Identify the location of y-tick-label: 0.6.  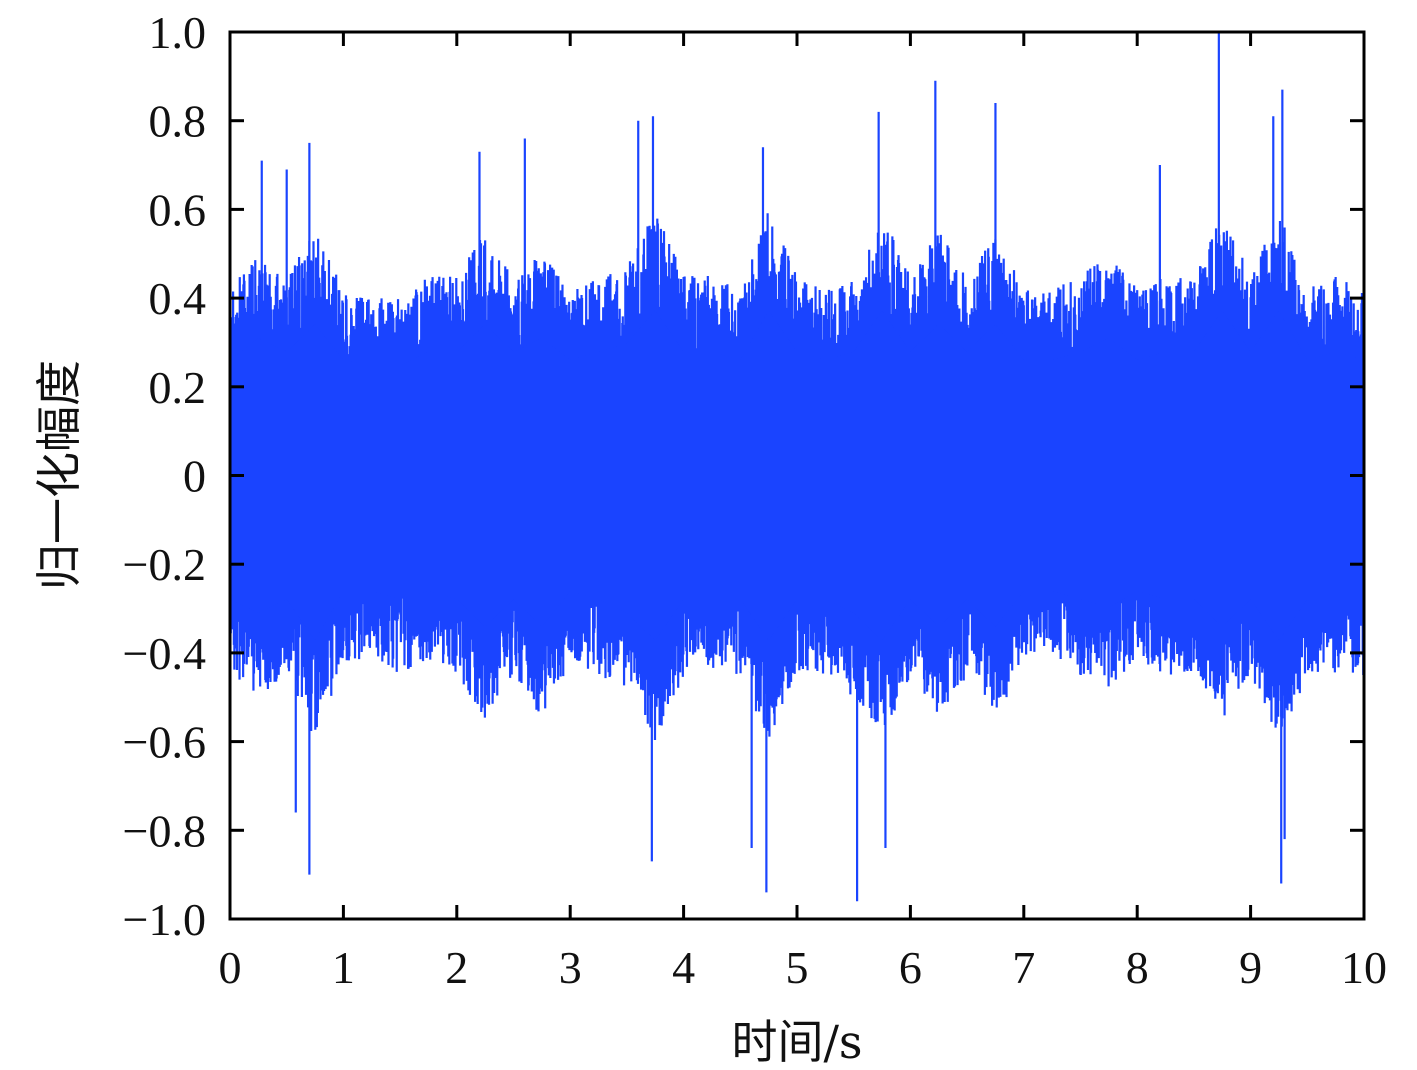
(178, 209).